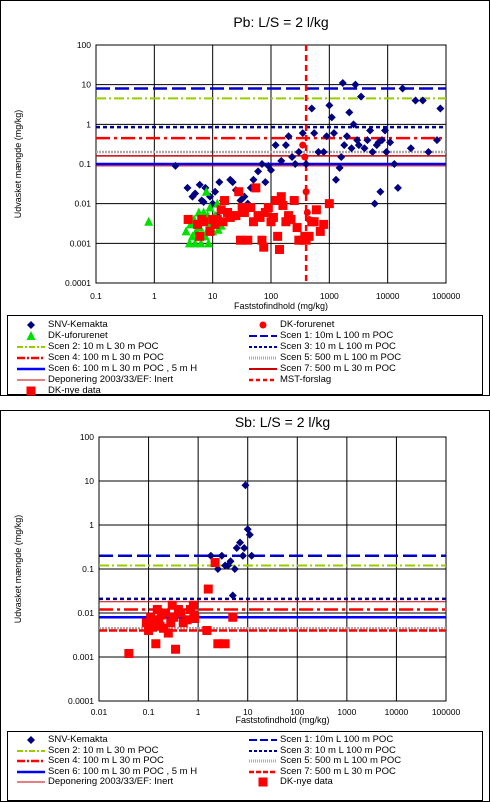 The height and width of the screenshot is (802, 490). I want to click on legend-label: Scen 2: 10 m L 30 m POC, so click(103, 346).